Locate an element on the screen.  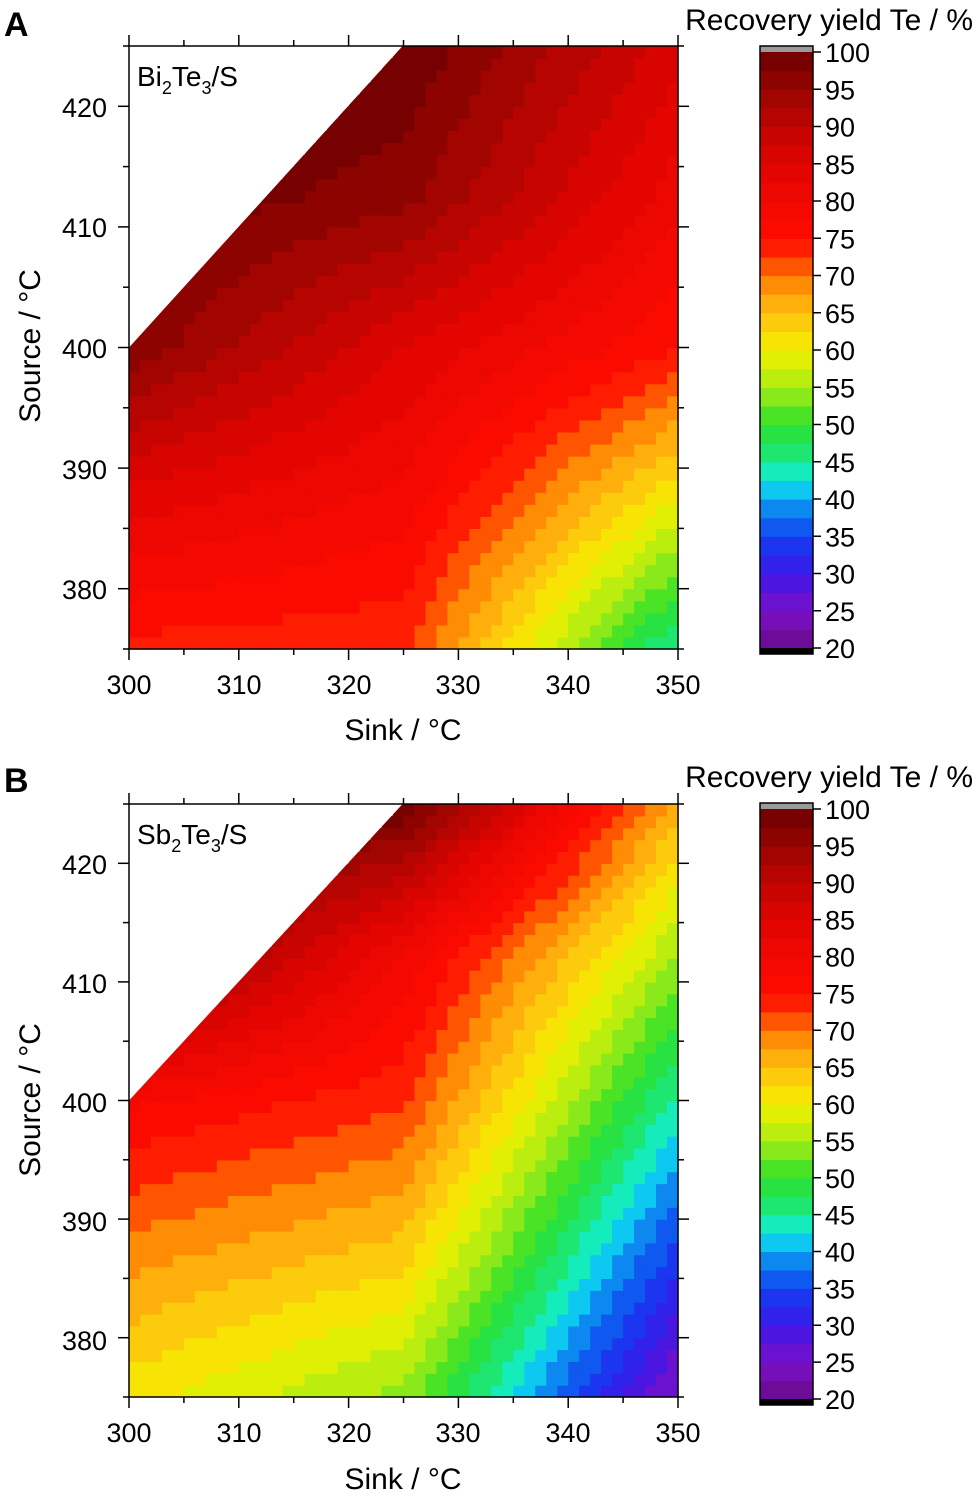
panel-b-colorbar-tick-label: 55 is located at coordinates (840, 1142).